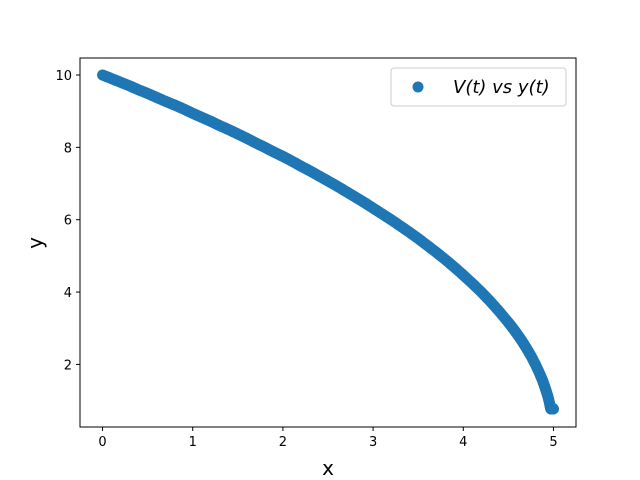 The width and height of the screenshot is (640, 480). What do you see at coordinates (68, 148) in the screenshot?
I see `y-tick-label: 8` at bounding box center [68, 148].